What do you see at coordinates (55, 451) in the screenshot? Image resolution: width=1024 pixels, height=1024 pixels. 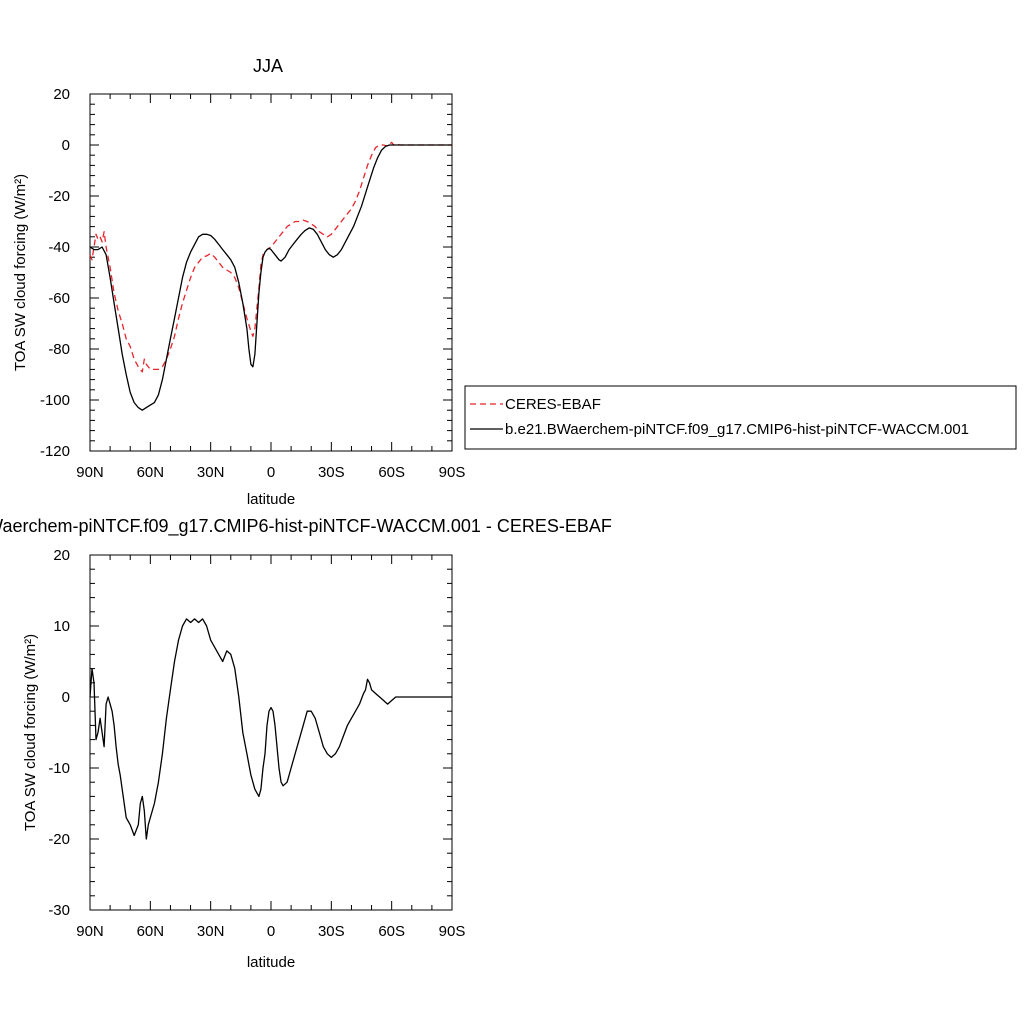 I see `y-tick-label: -120` at bounding box center [55, 451].